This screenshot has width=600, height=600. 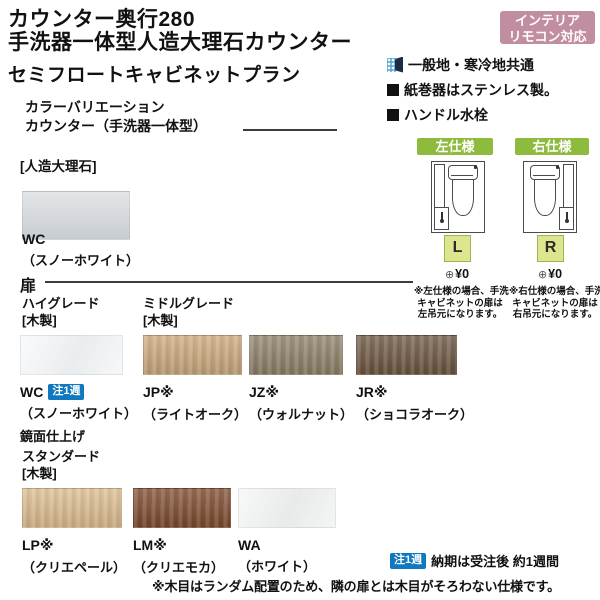 What do you see at coordinates (301, 379) in the screenshot?
I see `door-swatch-col-jz: JZ※ （ウォルナット）` at bounding box center [301, 379].